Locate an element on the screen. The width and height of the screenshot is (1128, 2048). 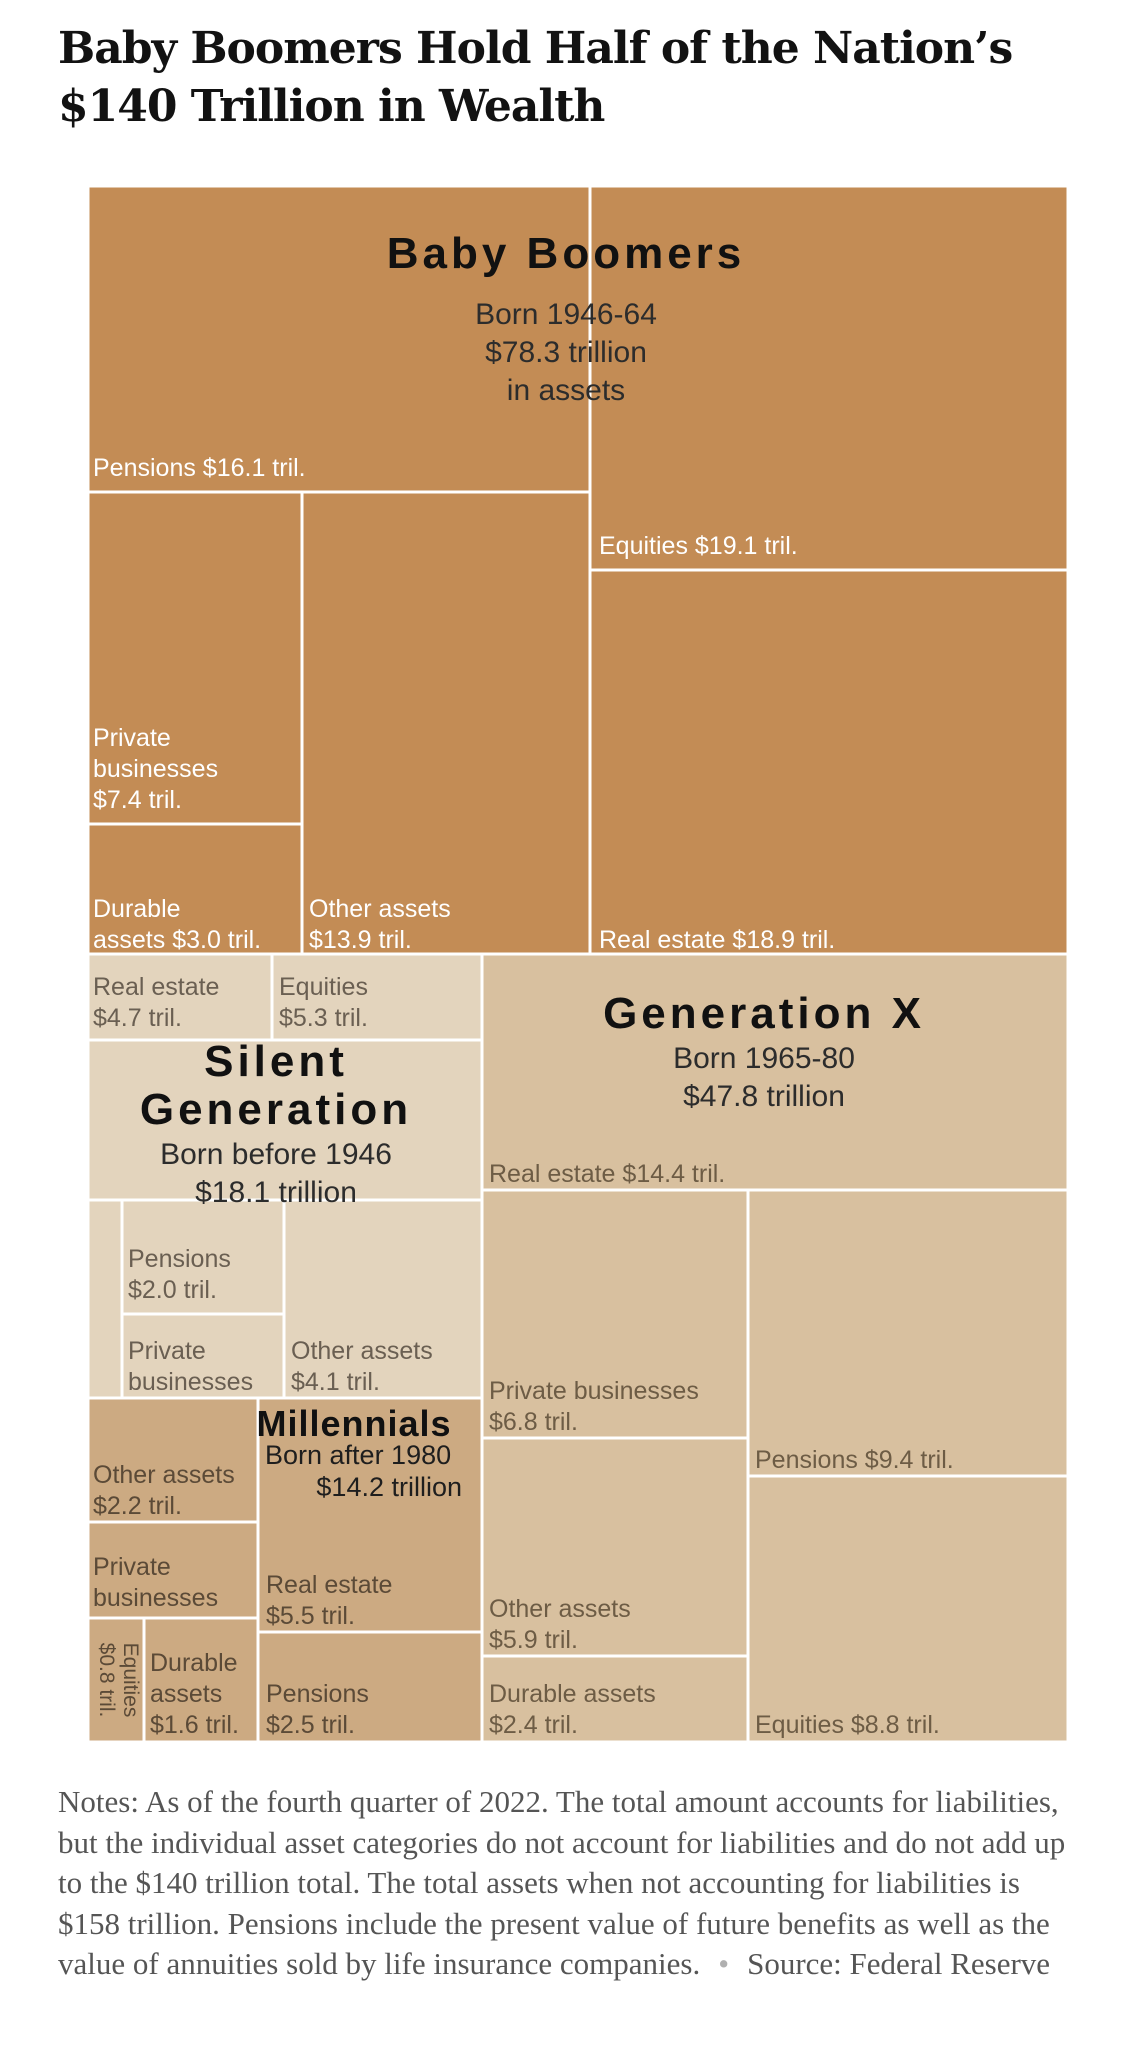
group-title-silent-generation: Silent Generation is located at coordinates (276, 1085).